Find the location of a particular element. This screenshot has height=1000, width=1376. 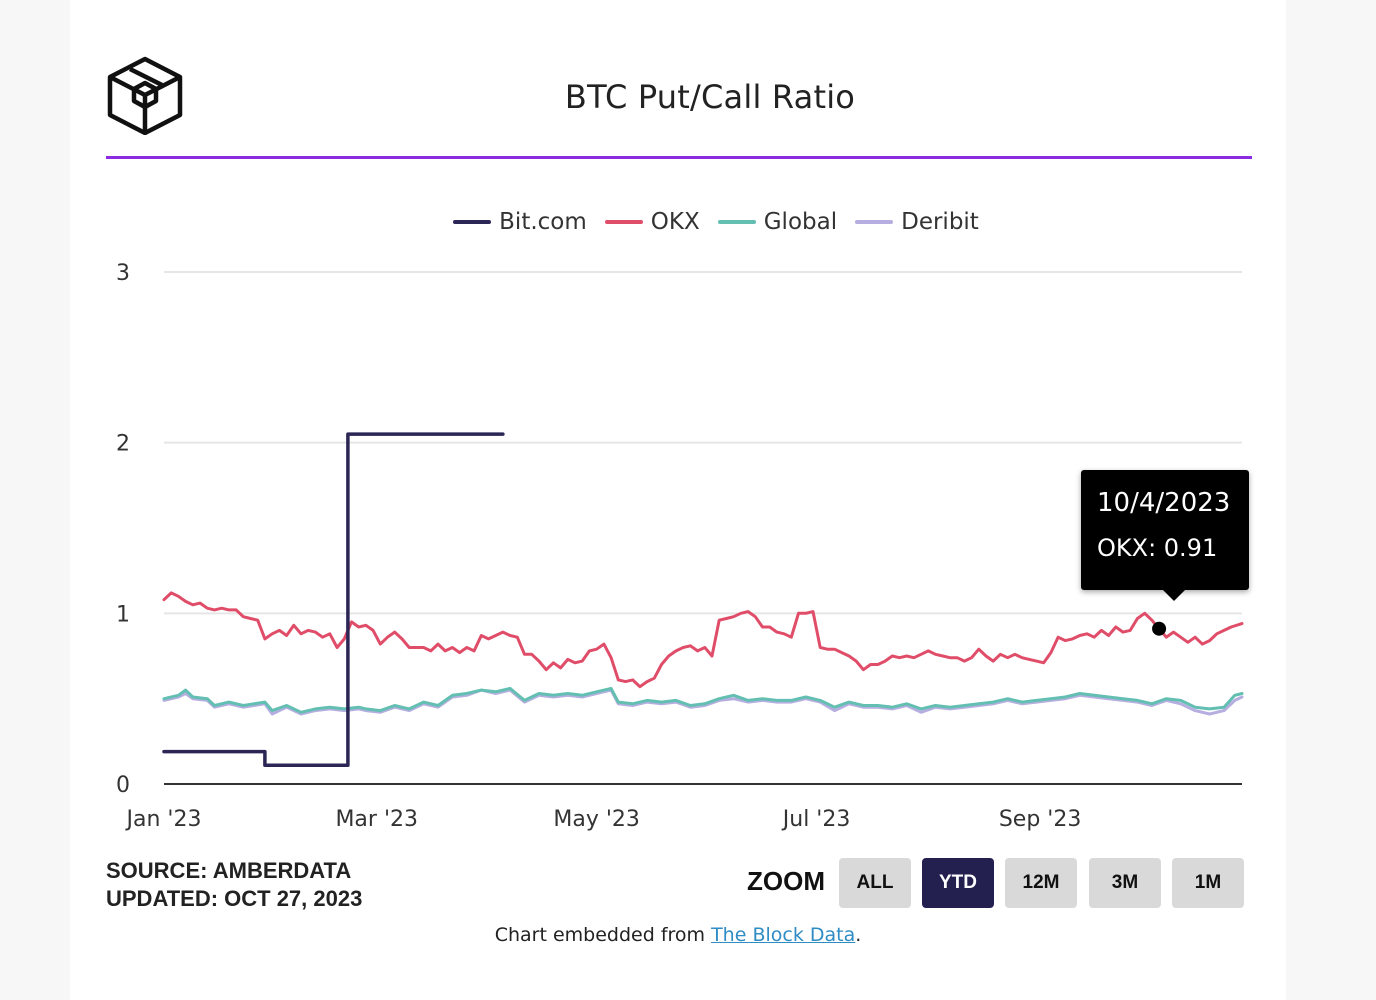

chart-header: BTC Put/Call Ratio is located at coordinates (678, 79).